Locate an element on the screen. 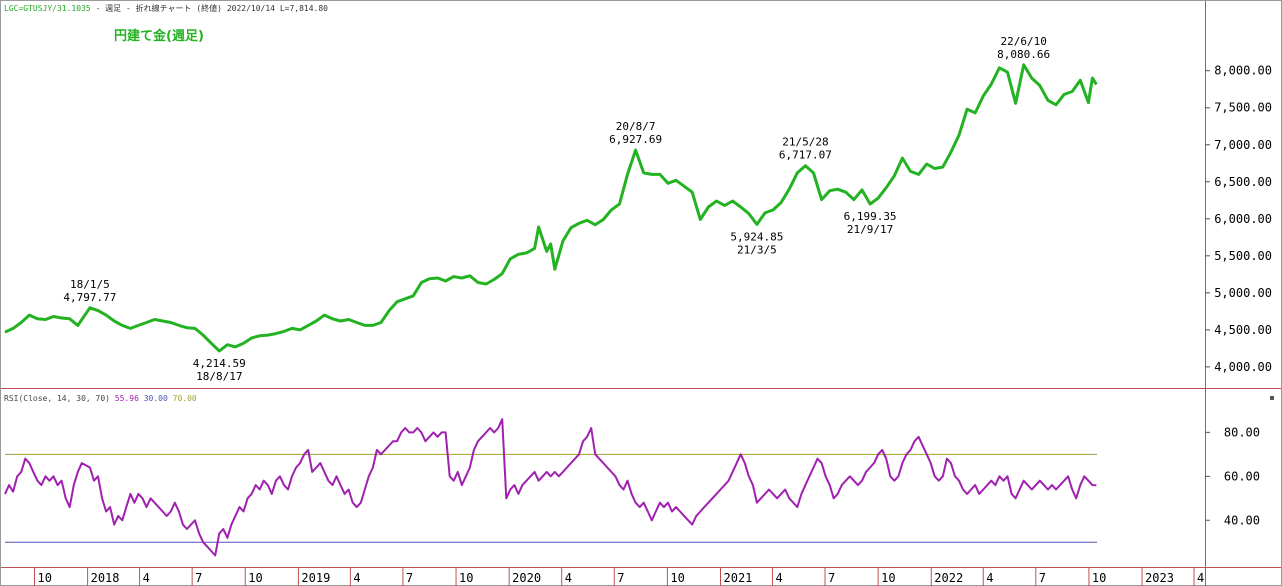 This screenshot has height=586, width=1282. header-date: 2022/10/14 is located at coordinates (251, 8).